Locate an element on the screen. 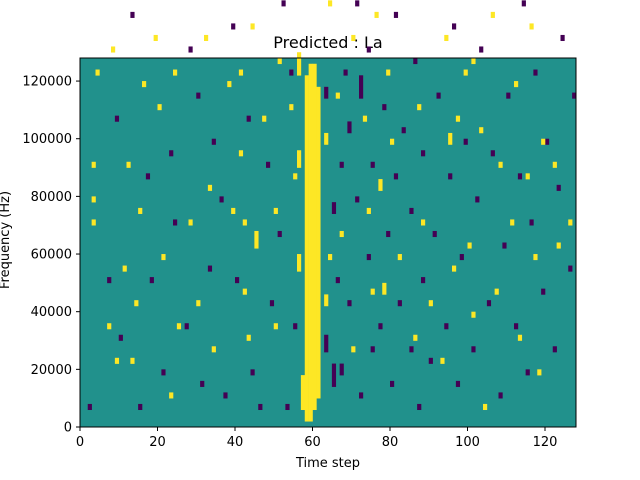 This screenshot has height=480, width=640. x-axis-label: Time step is located at coordinates (327, 463).